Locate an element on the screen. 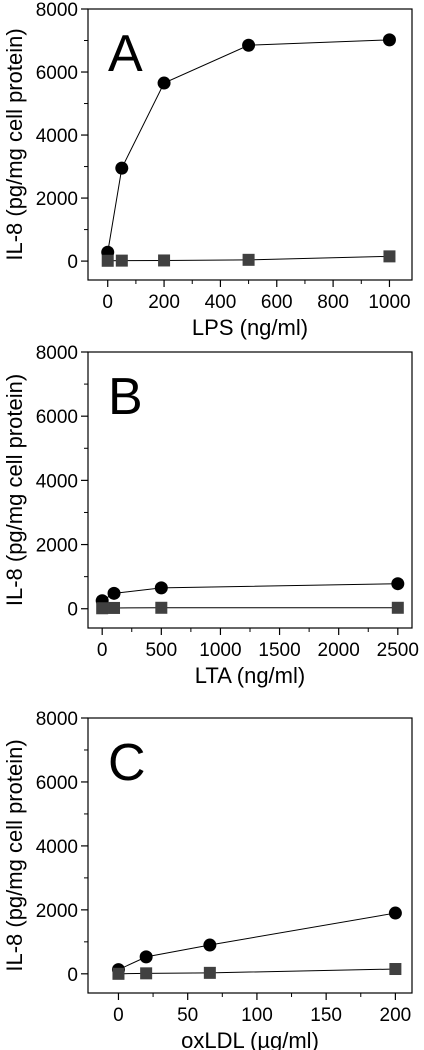 The width and height of the screenshot is (424, 1050). x-axis-label: LTA (ng/ml) is located at coordinates (250, 675).